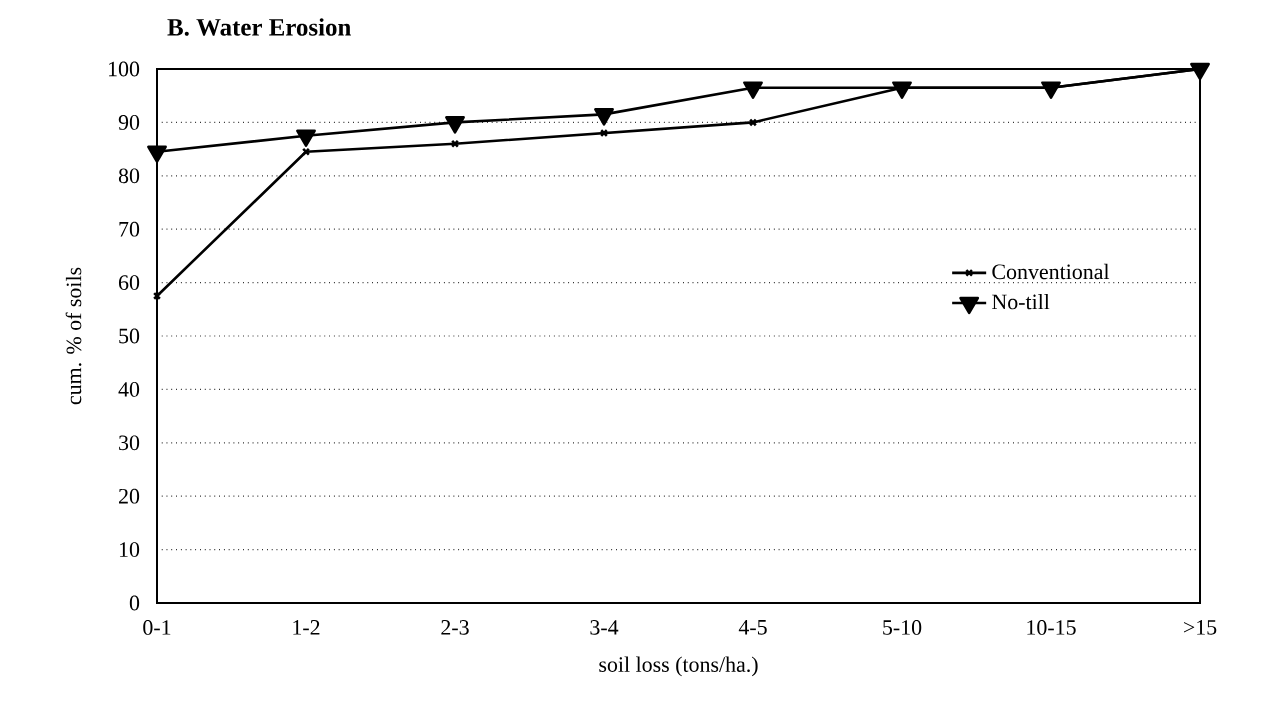  Describe the element at coordinates (129, 496) in the screenshot. I see `y-tick-label: 20` at that location.